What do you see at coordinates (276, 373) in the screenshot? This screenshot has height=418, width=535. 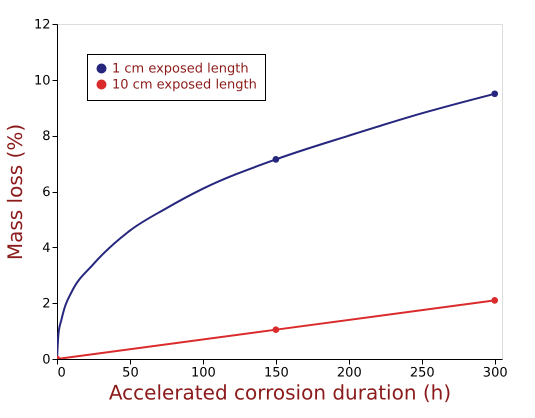 I see `x-tick-label: 150` at bounding box center [276, 373].